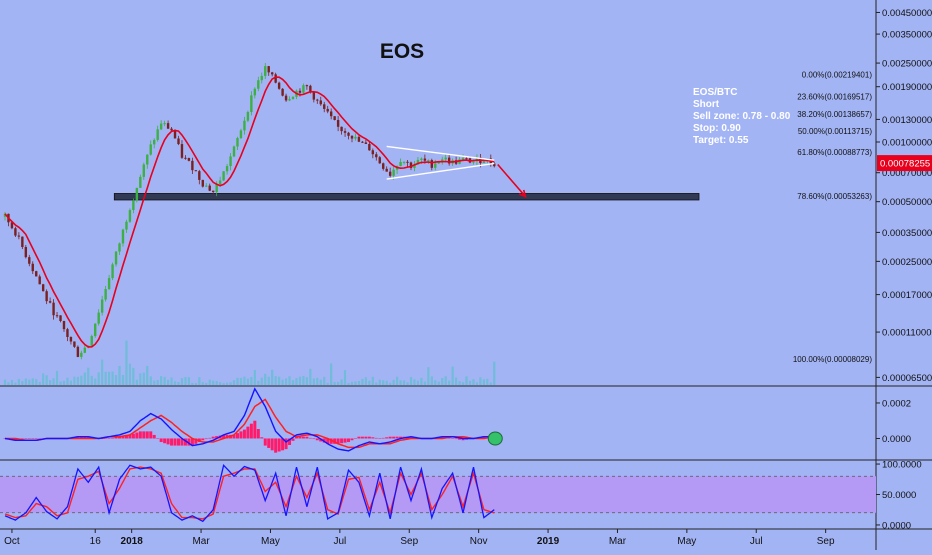 The width and height of the screenshot is (932, 555). What do you see at coordinates (834, 114) in the screenshot?
I see `fib-level-label: 38.20%(0.00138657)` at bounding box center [834, 114].